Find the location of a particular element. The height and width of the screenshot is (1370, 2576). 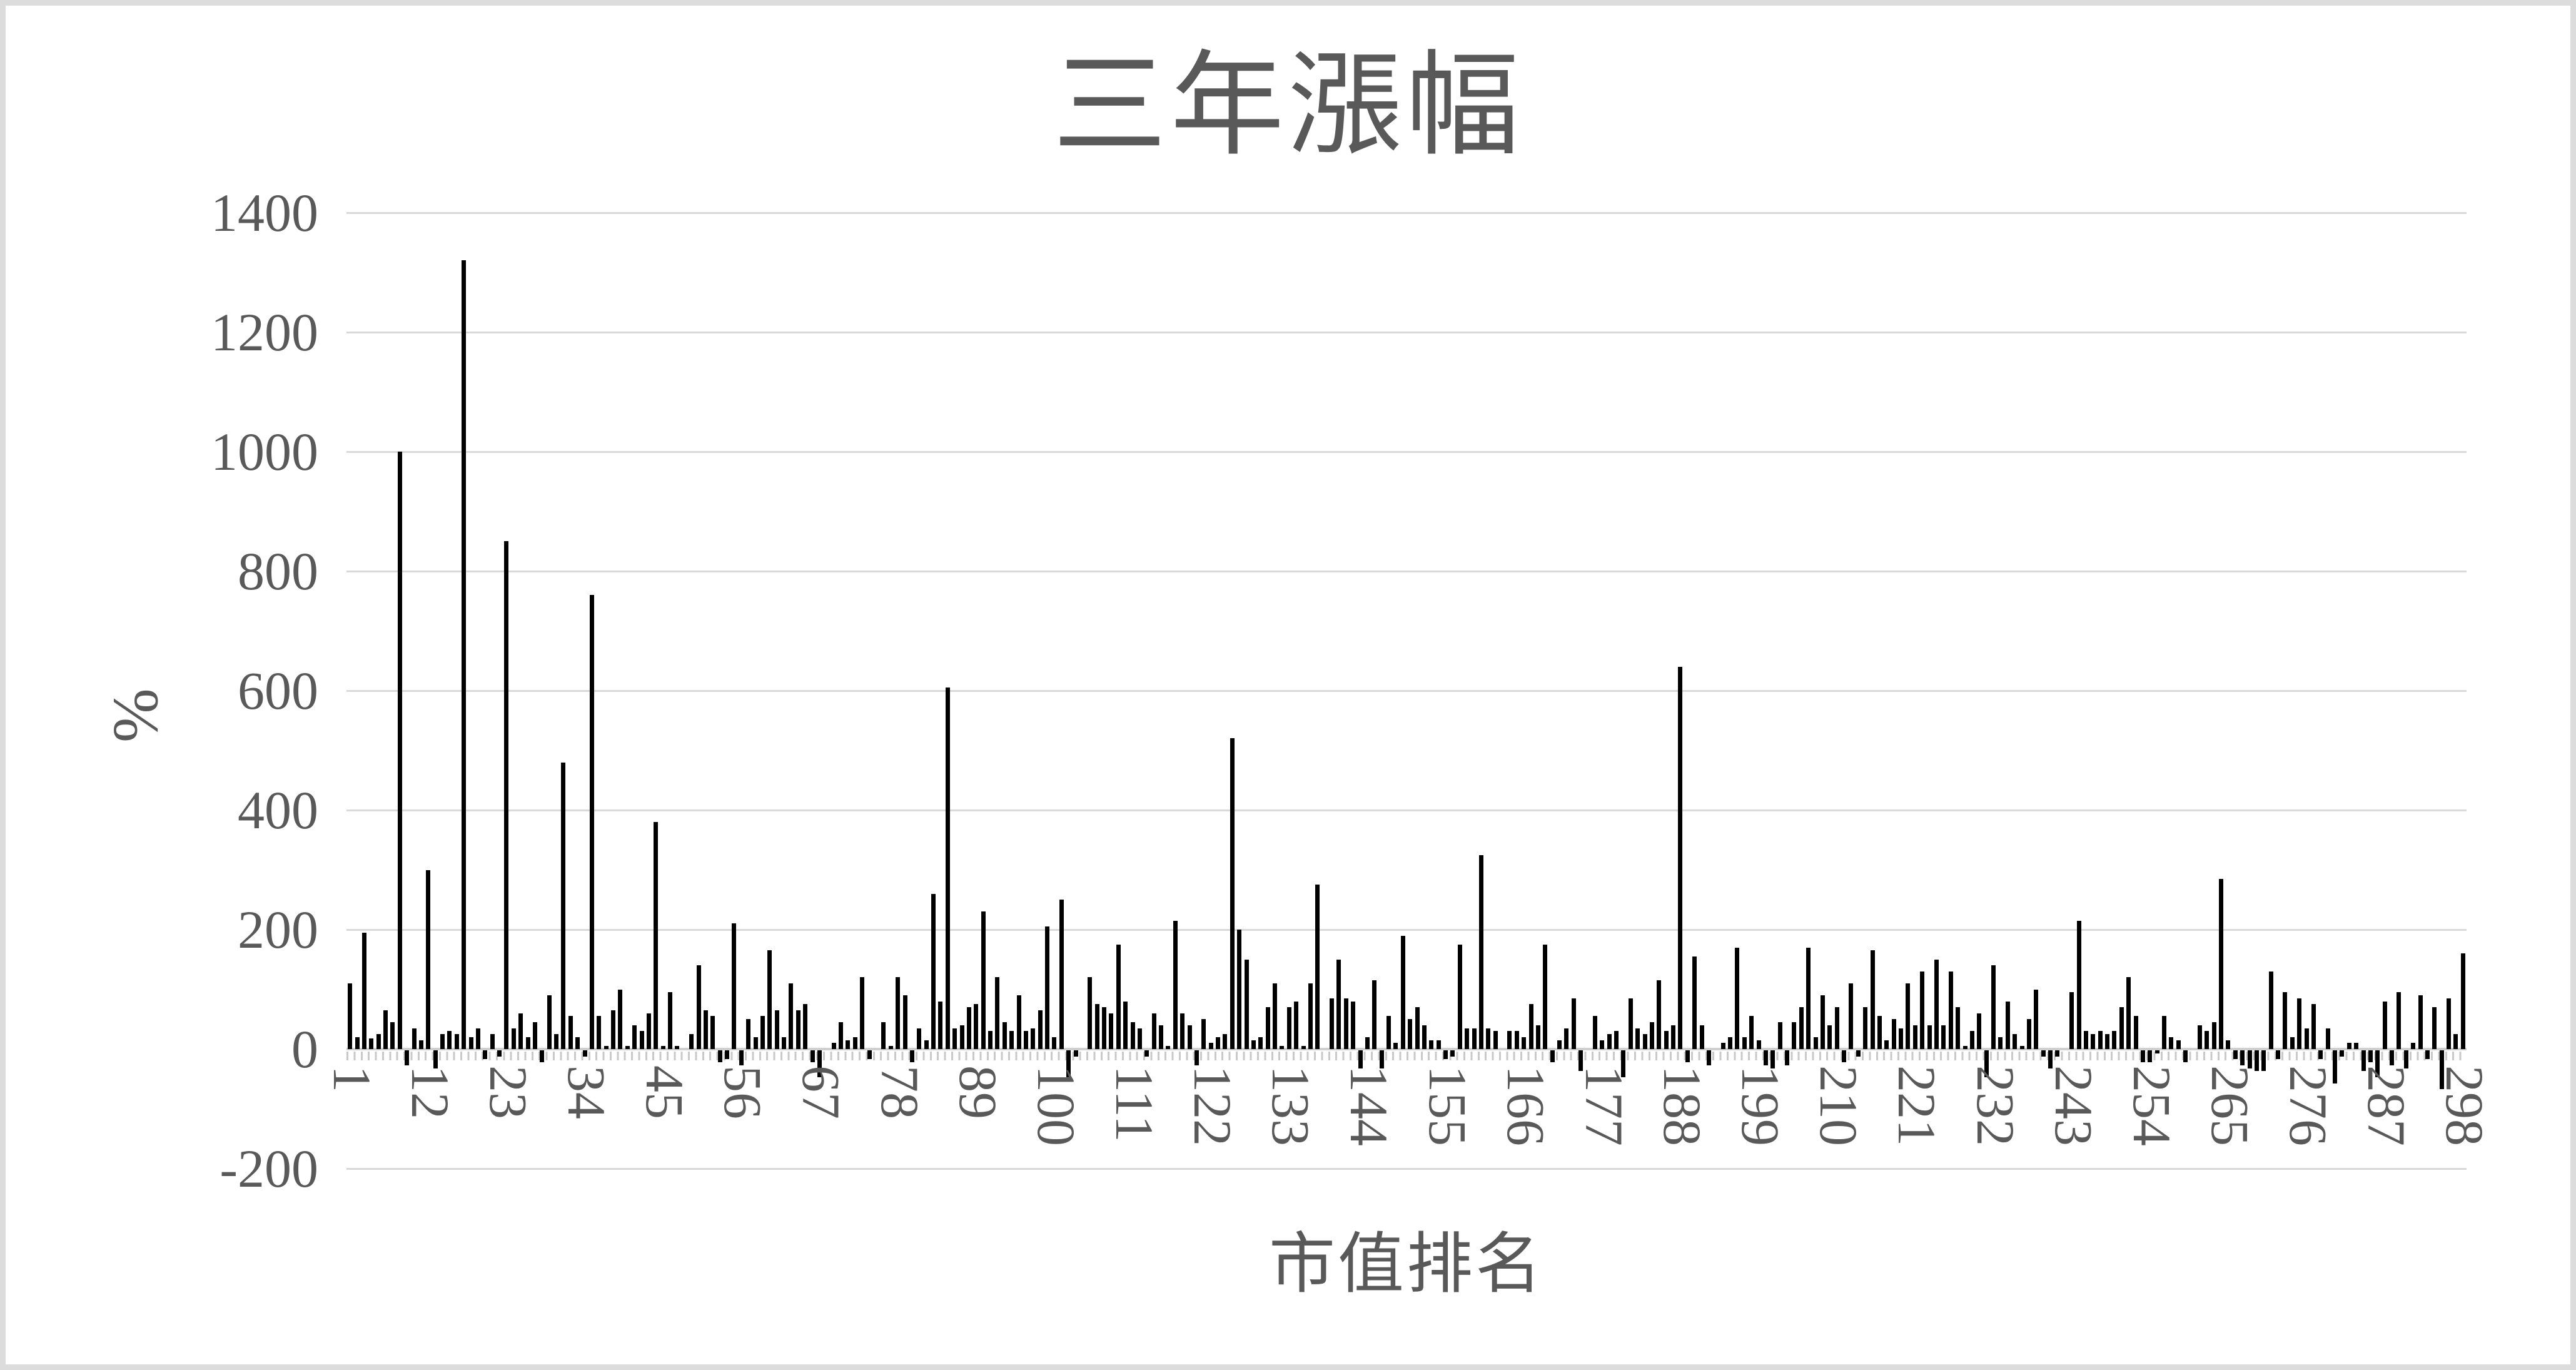

y-tick-label: -200 is located at coordinates (269, 1169).